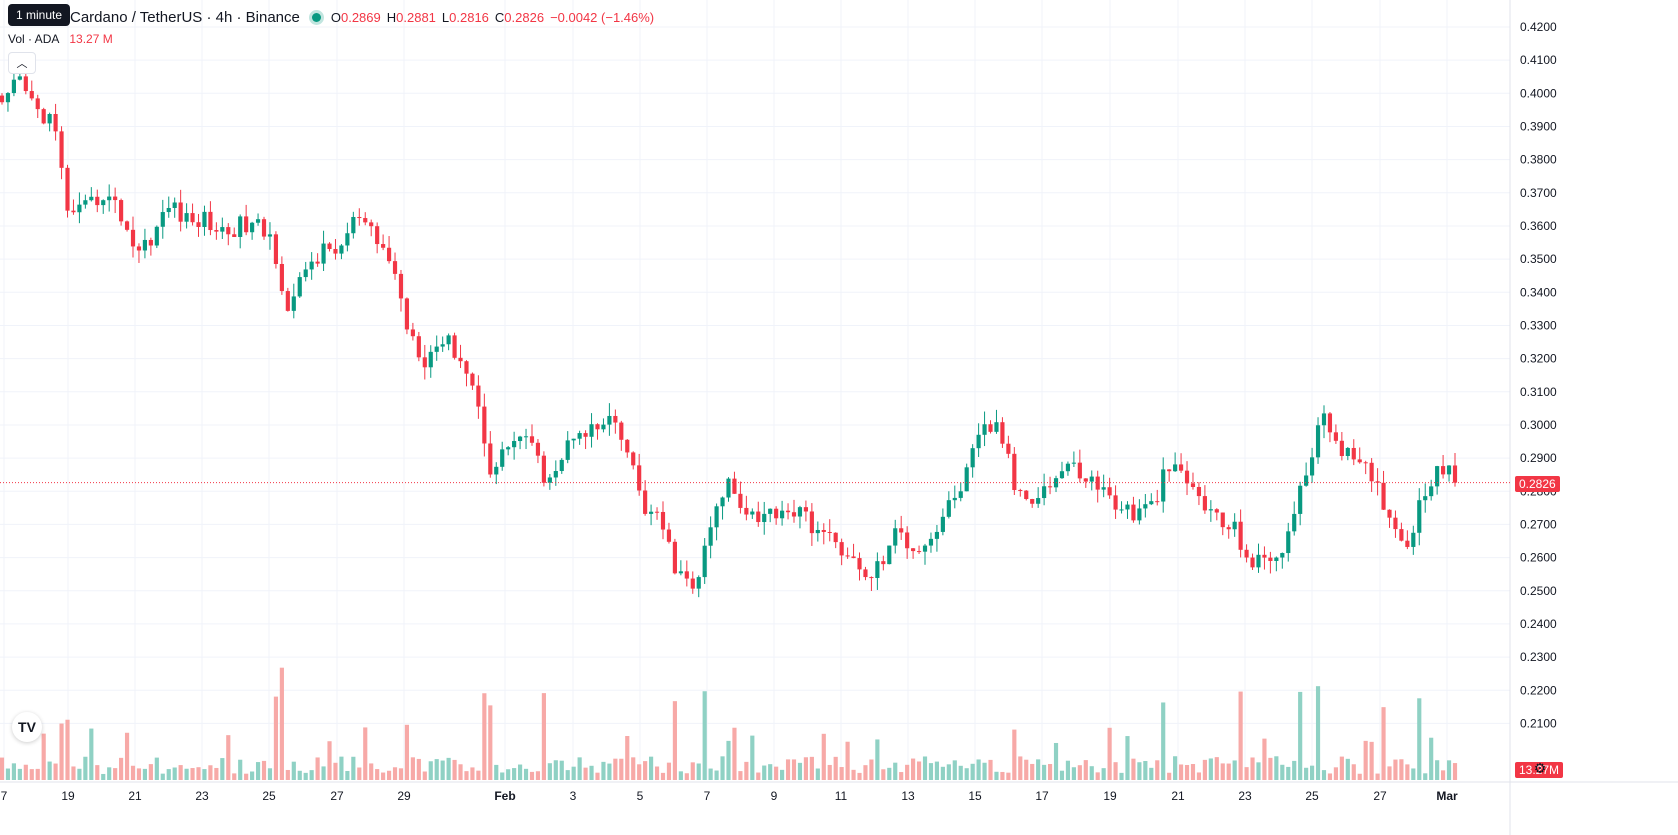  Describe the element at coordinates (504, 796) in the screenshot. I see `x-tick-label: Feb` at that location.